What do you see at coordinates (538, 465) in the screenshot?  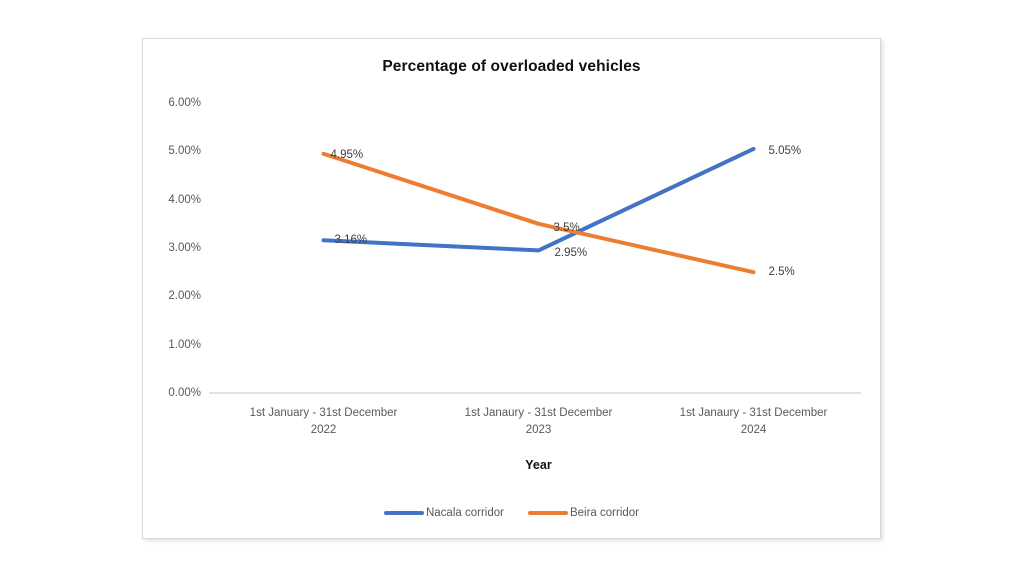 I see `x-axis-title: Year` at bounding box center [538, 465].